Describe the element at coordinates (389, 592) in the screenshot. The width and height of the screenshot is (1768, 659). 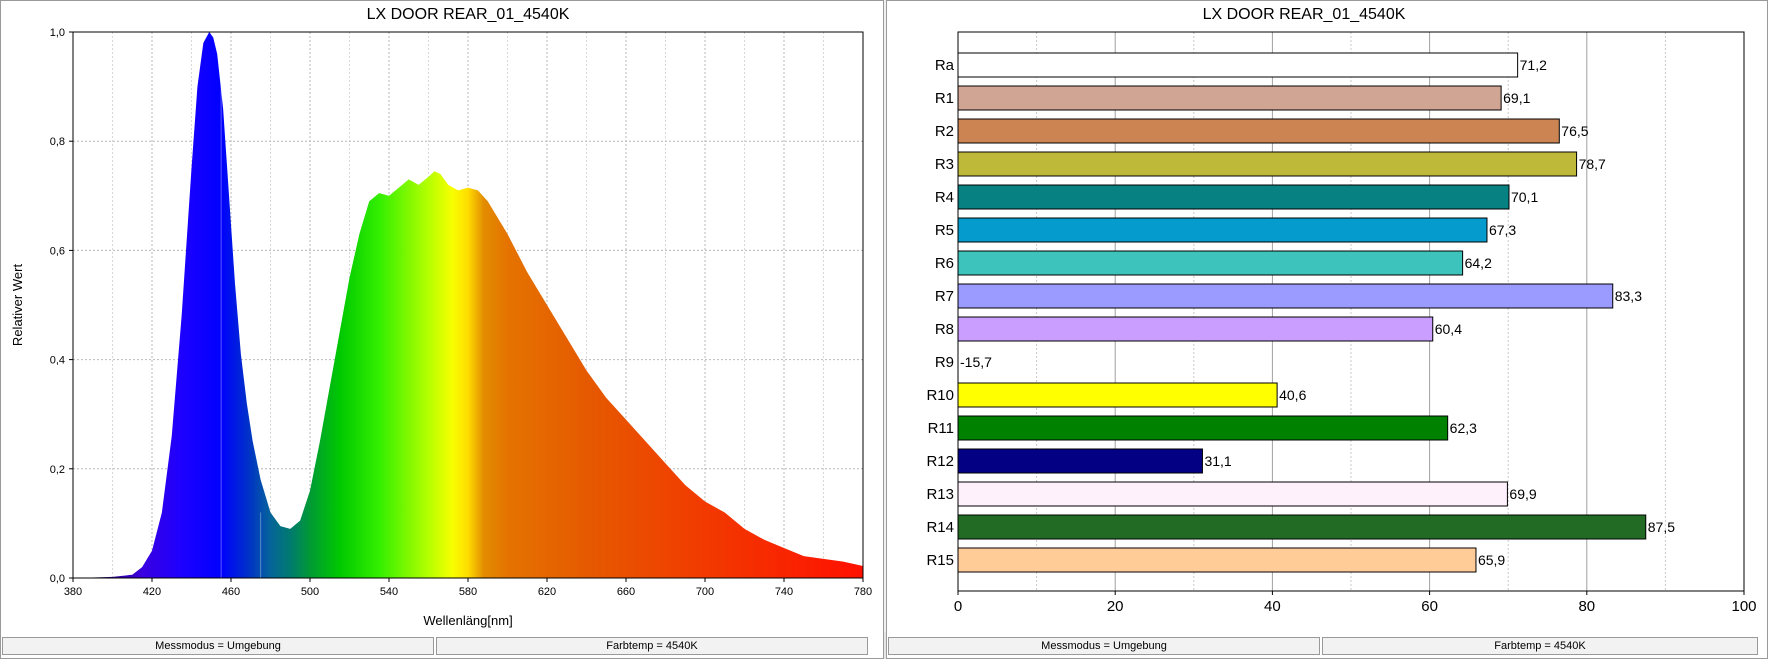
I see `x-tick-label: 540` at that location.